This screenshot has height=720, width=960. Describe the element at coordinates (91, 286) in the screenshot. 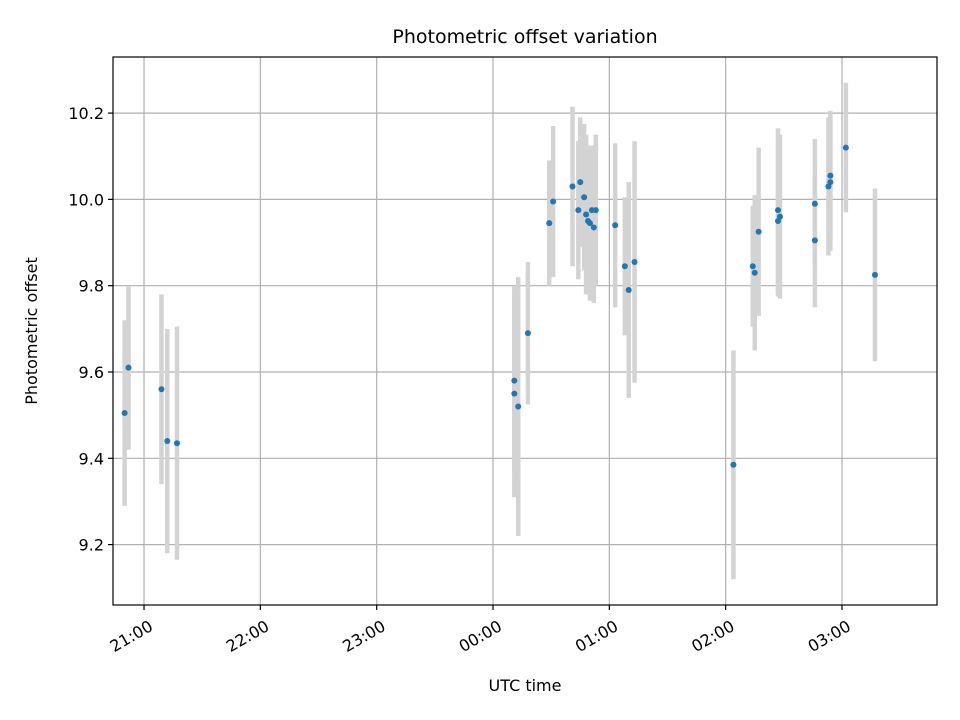

I see `y-tick-label: 9.8` at that location.